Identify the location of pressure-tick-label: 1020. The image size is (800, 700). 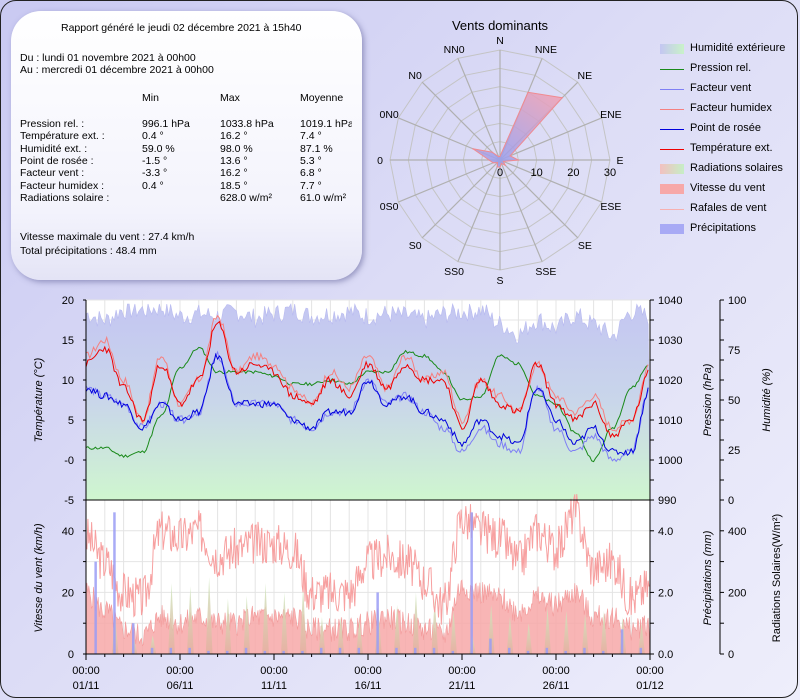
(670, 381).